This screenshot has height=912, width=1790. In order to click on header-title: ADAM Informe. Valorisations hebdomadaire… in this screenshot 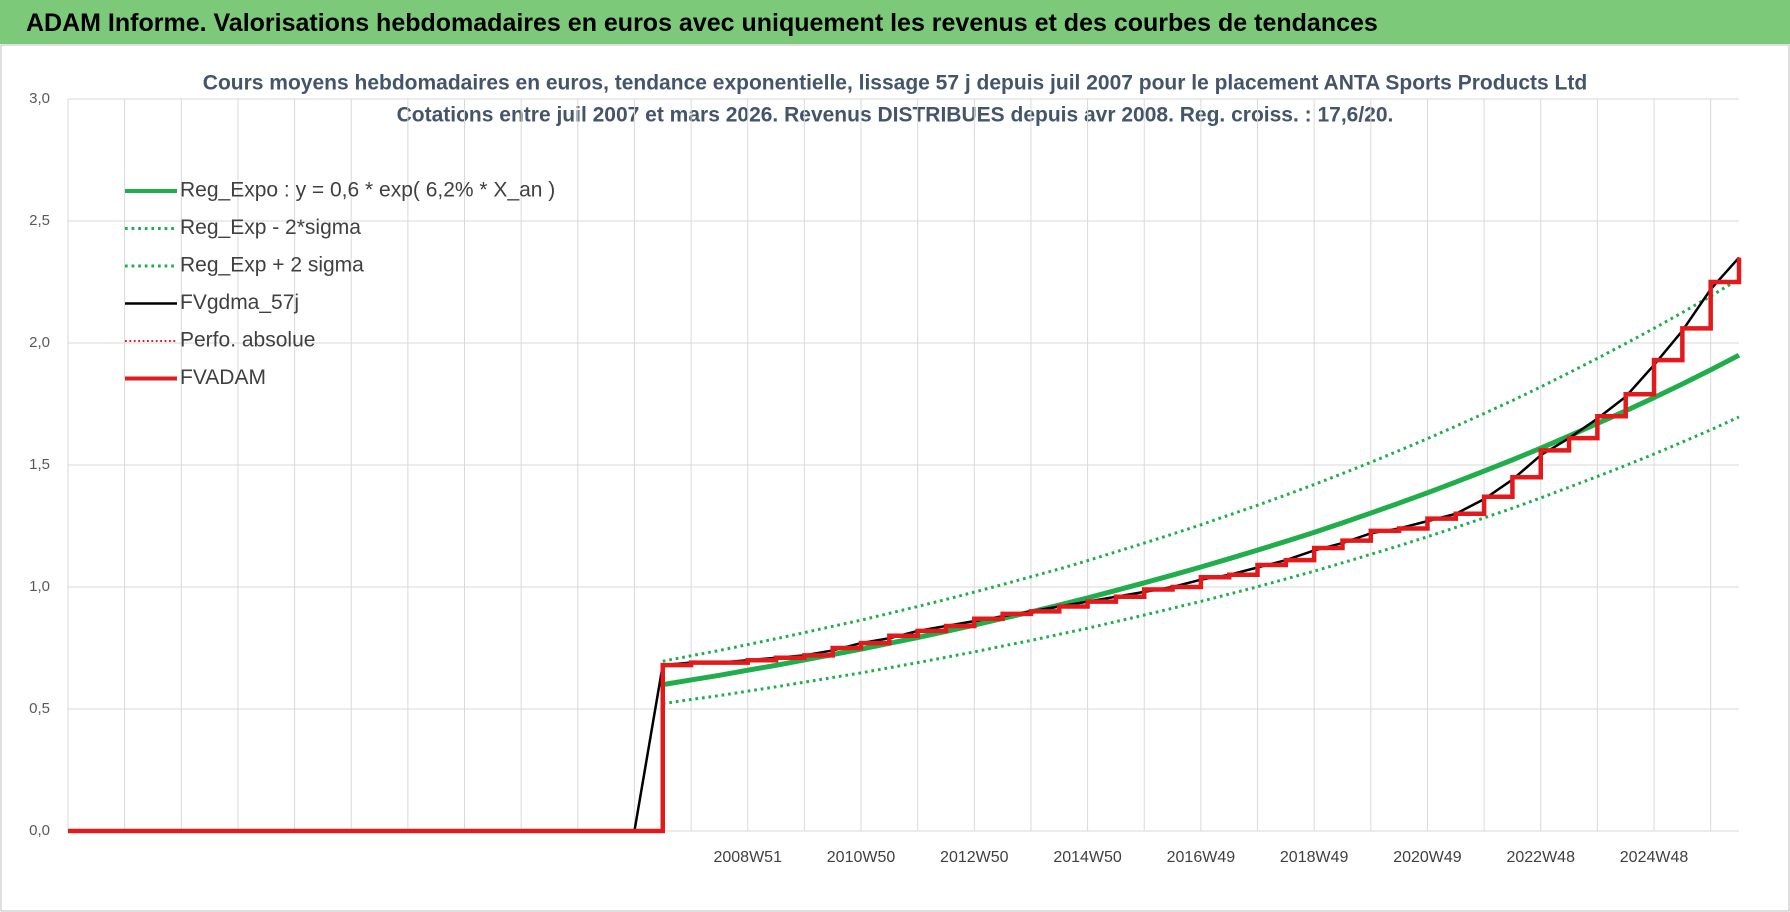, I will do `click(895, 22)`.